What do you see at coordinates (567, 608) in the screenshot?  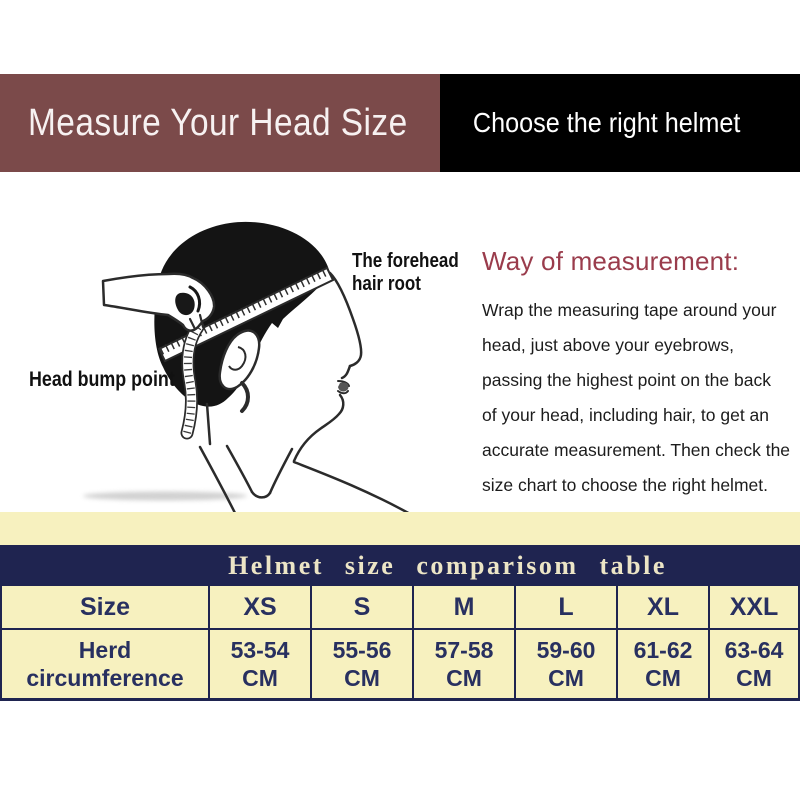 I see `size-l: L` at bounding box center [567, 608].